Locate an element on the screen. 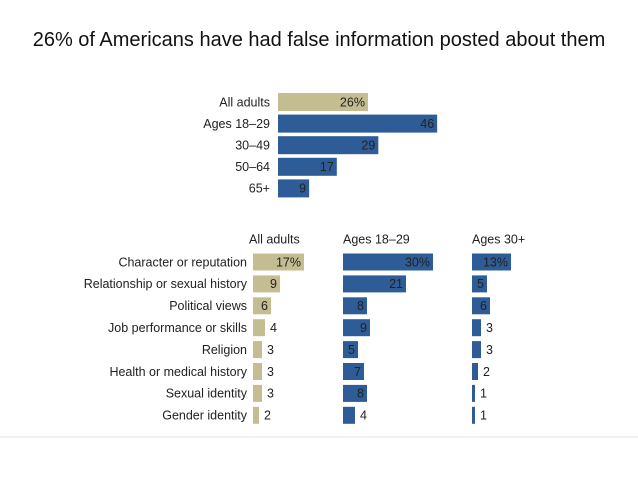  value-label: 21 is located at coordinates (396, 284).